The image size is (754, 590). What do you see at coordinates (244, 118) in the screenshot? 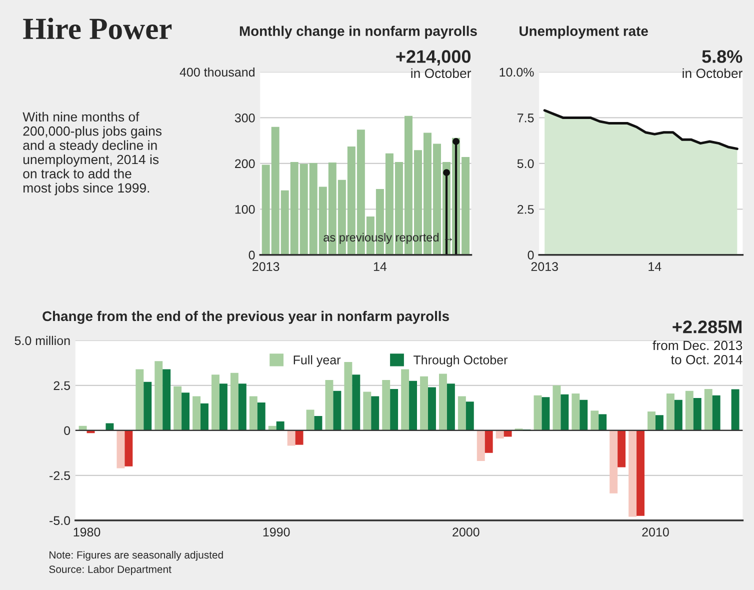
I see `y-tick-label: 300` at bounding box center [244, 118].